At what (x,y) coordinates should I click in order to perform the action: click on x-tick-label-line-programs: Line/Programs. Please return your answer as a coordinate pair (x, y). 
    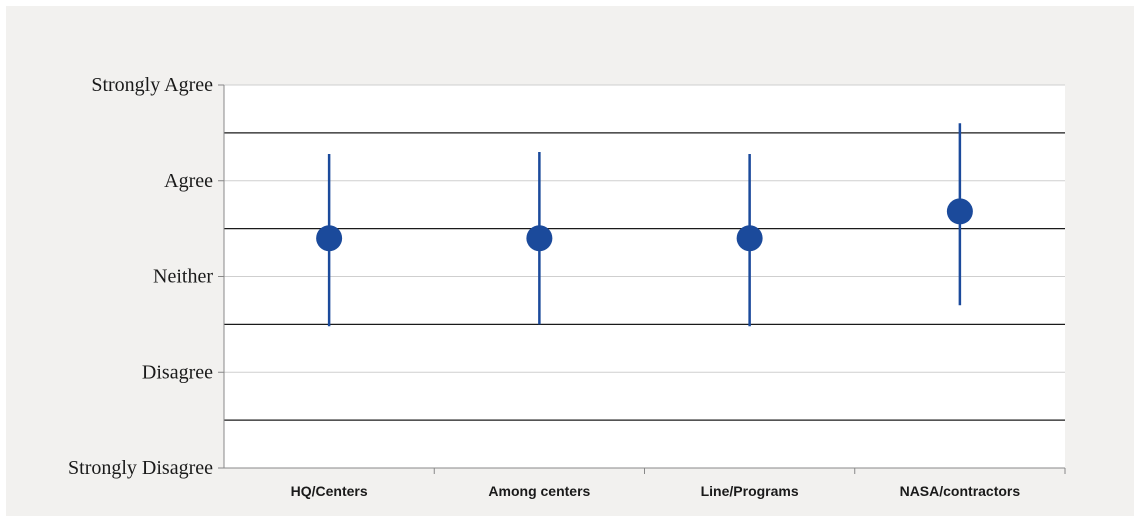
    Looking at the image, I should click on (750, 491).